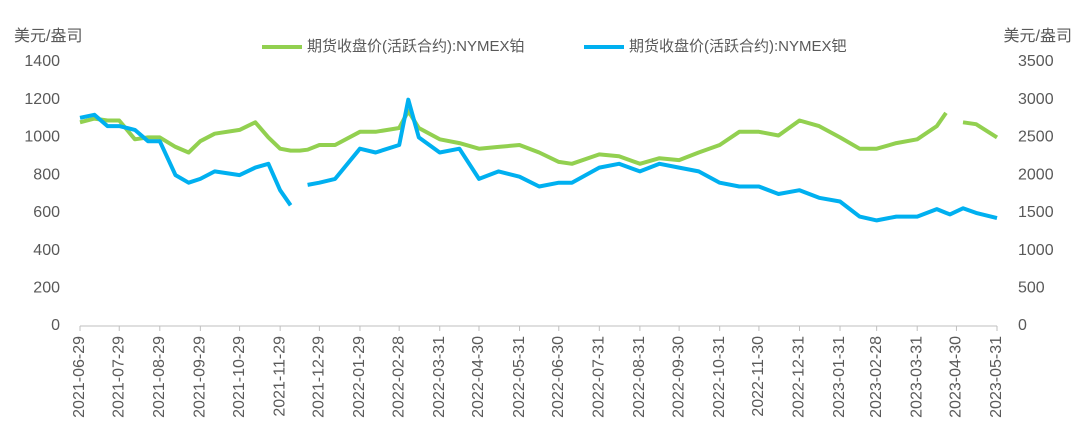  I want to click on y2-tick-label: 3500, so click(1036, 61).